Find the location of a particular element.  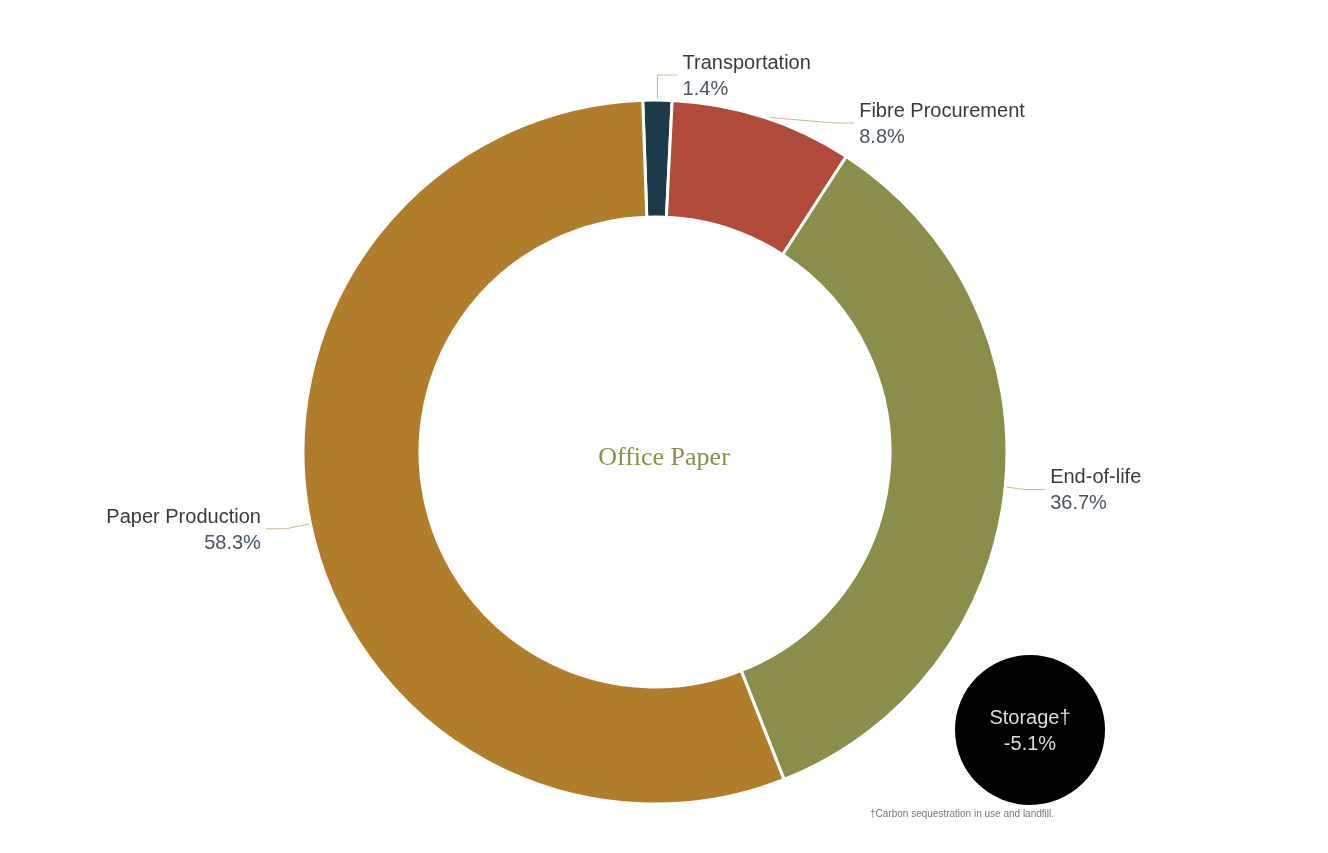

data-label: 36.7% is located at coordinates (1079, 502).